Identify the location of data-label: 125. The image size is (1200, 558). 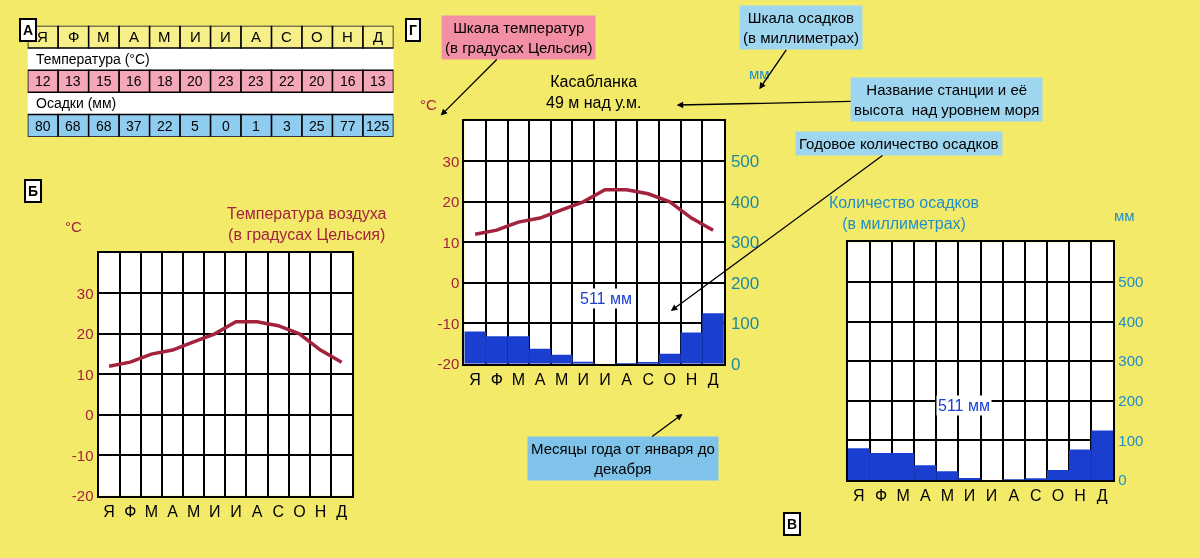
(378, 126).